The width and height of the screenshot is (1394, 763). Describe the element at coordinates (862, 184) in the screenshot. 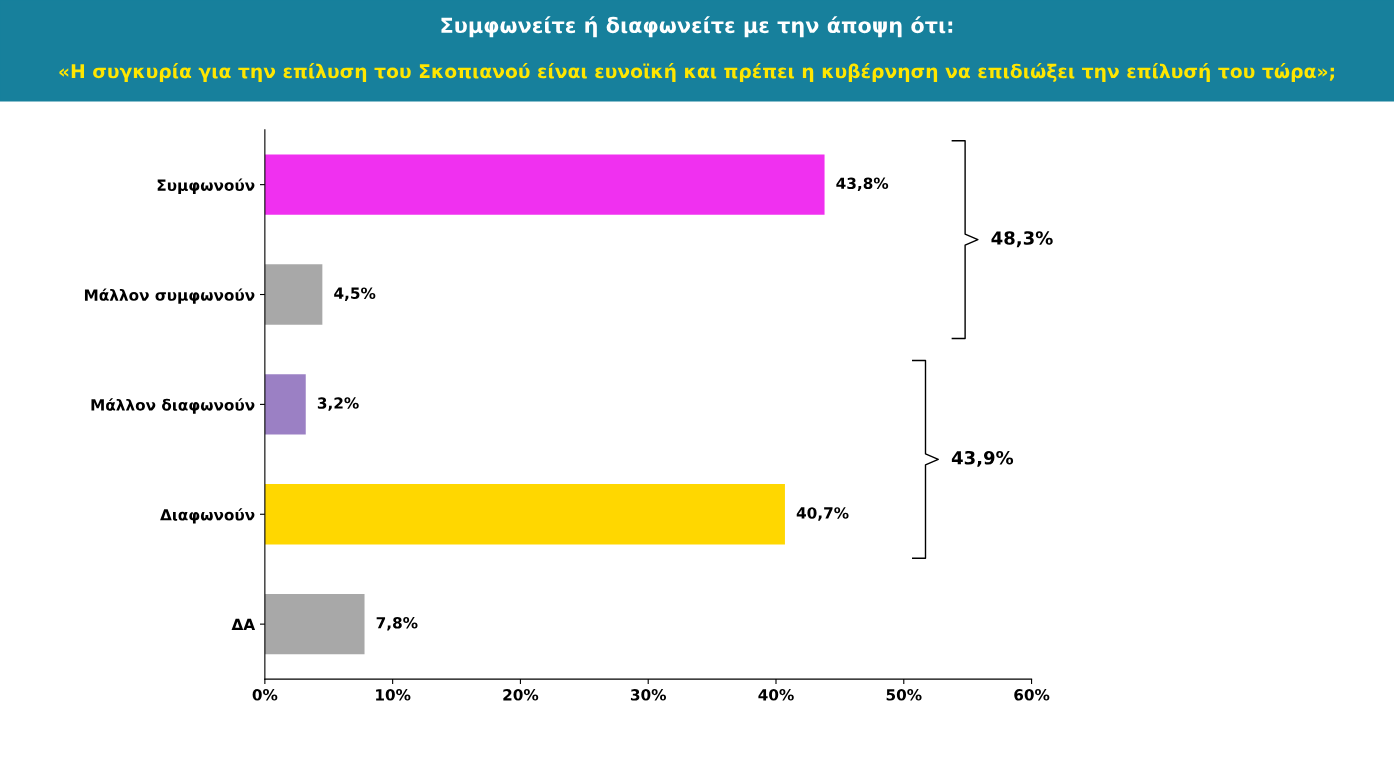

I see `data-label: 43,8%` at that location.